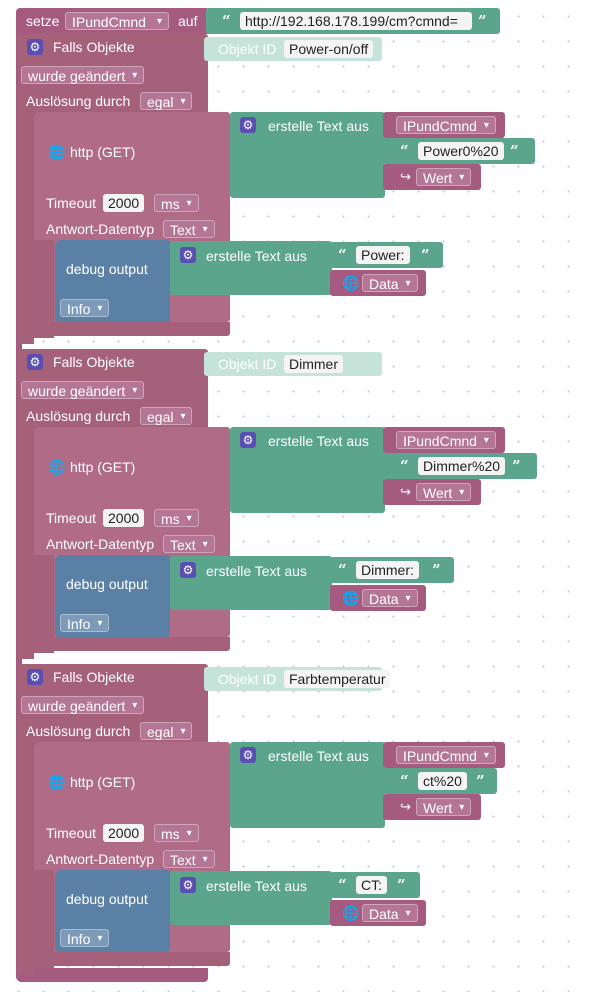 This screenshot has width=592, height=992. What do you see at coordinates (371, 885) in the screenshot?
I see `prefix-field: CT:` at bounding box center [371, 885].